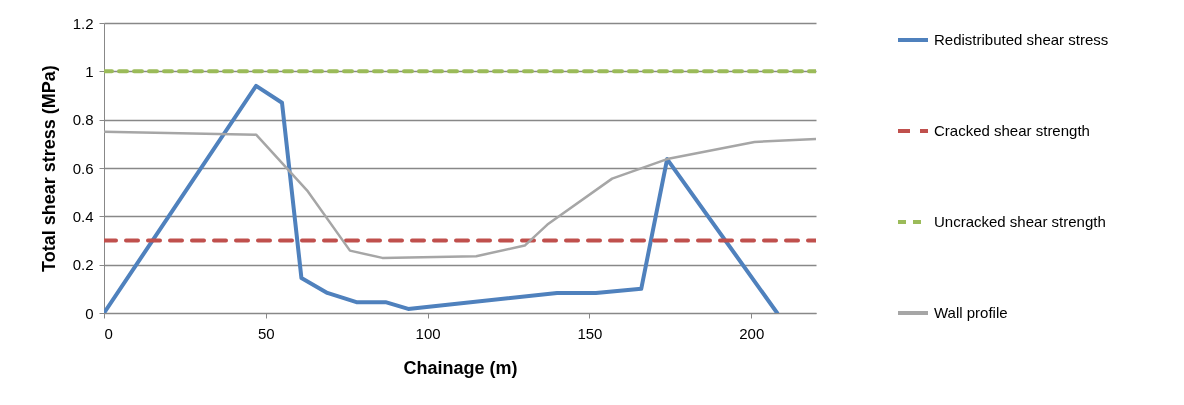 The height and width of the screenshot is (405, 1184). Describe the element at coordinates (83, 120) in the screenshot. I see `y-tick-label: 0.8` at that location.